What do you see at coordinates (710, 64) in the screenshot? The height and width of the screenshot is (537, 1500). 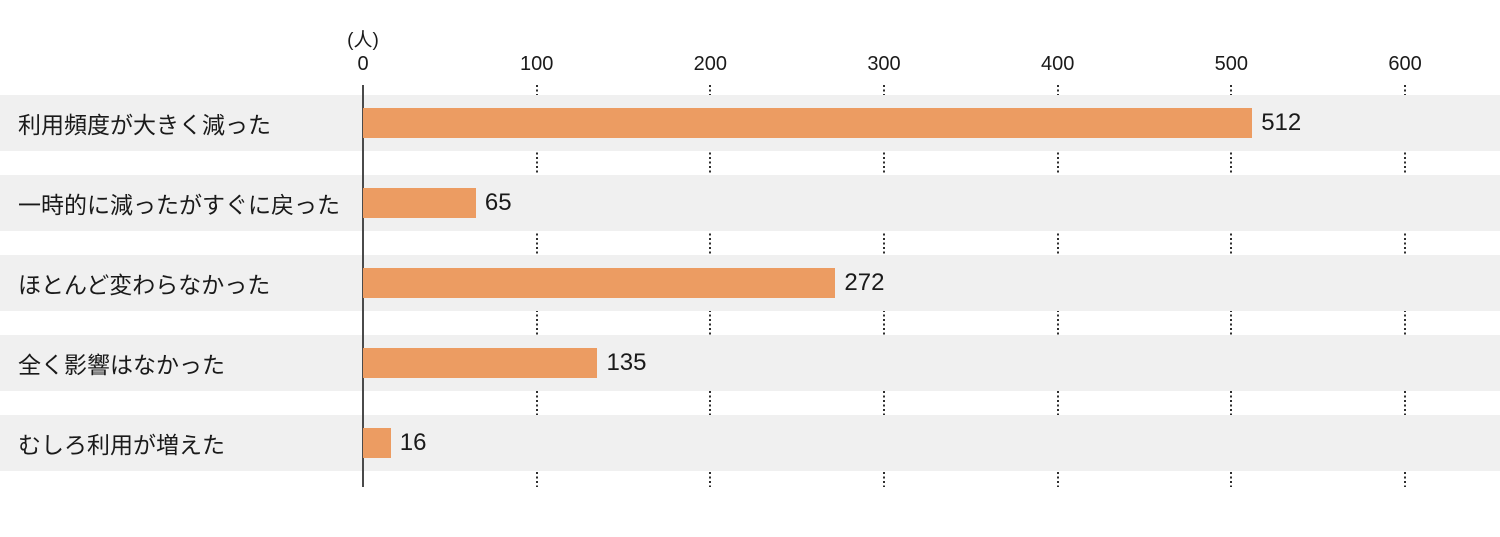 I see `x-tick-label: 200` at bounding box center [710, 64].